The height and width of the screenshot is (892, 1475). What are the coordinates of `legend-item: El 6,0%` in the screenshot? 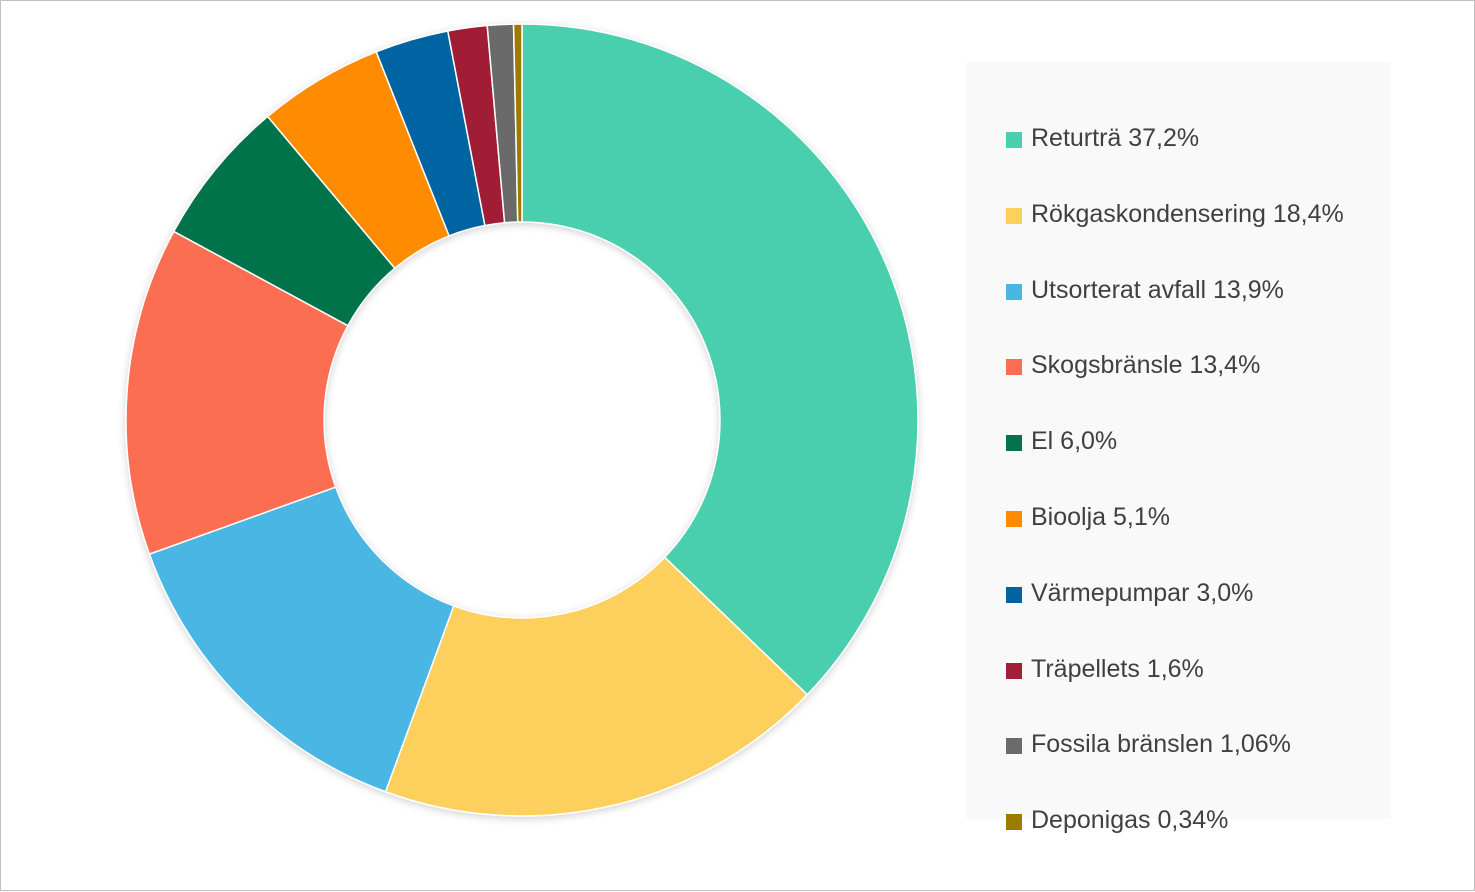 It's located at (1178, 441).